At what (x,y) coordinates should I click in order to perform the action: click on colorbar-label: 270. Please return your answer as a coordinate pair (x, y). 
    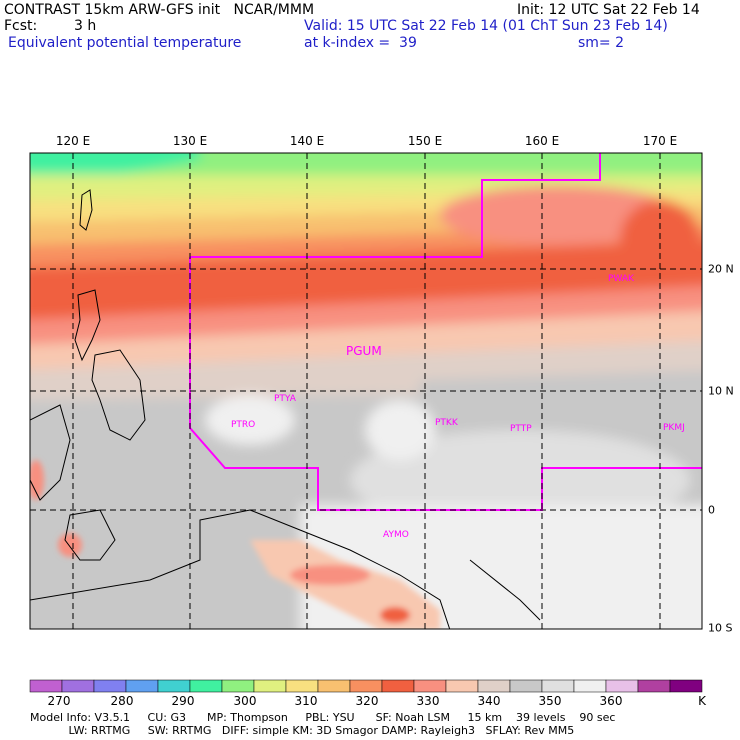
    Looking at the image, I should click on (59, 701).